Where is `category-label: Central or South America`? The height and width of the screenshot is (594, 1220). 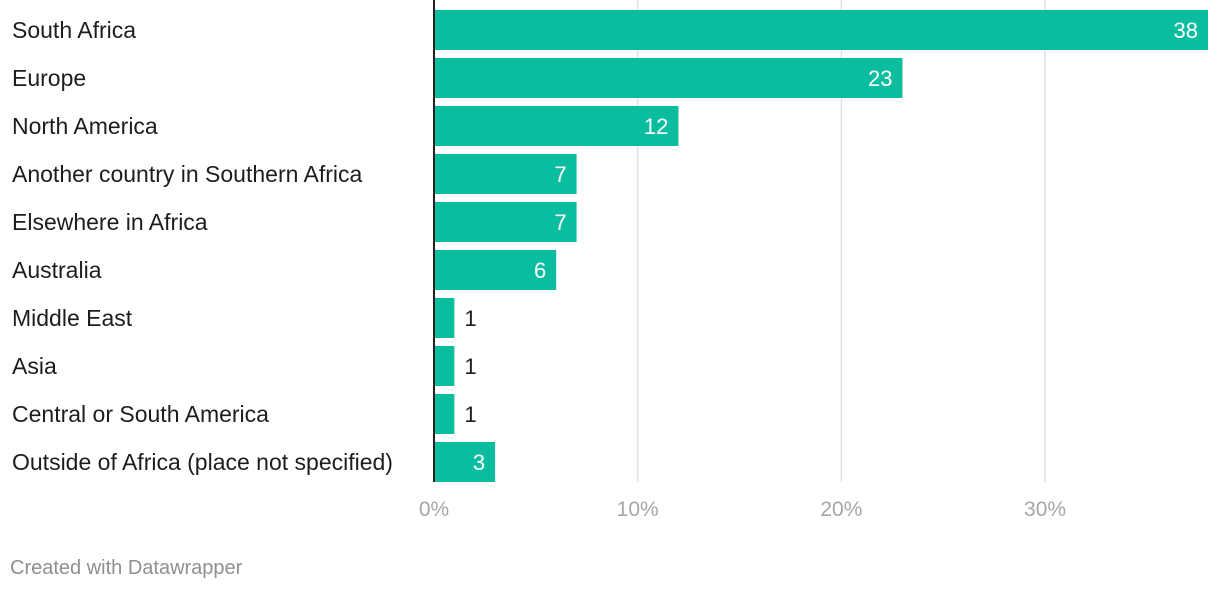
category-label: Central or South America is located at coordinates (140, 414).